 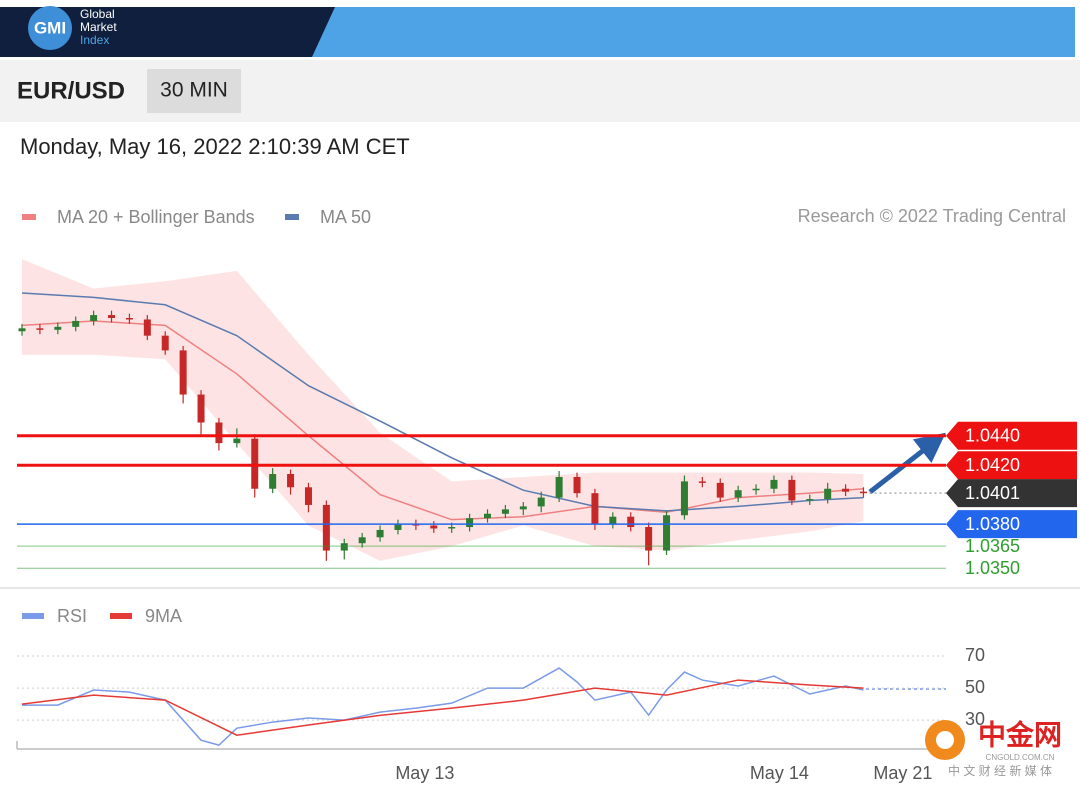 I want to click on header-dark, so click(x=167, y=32).